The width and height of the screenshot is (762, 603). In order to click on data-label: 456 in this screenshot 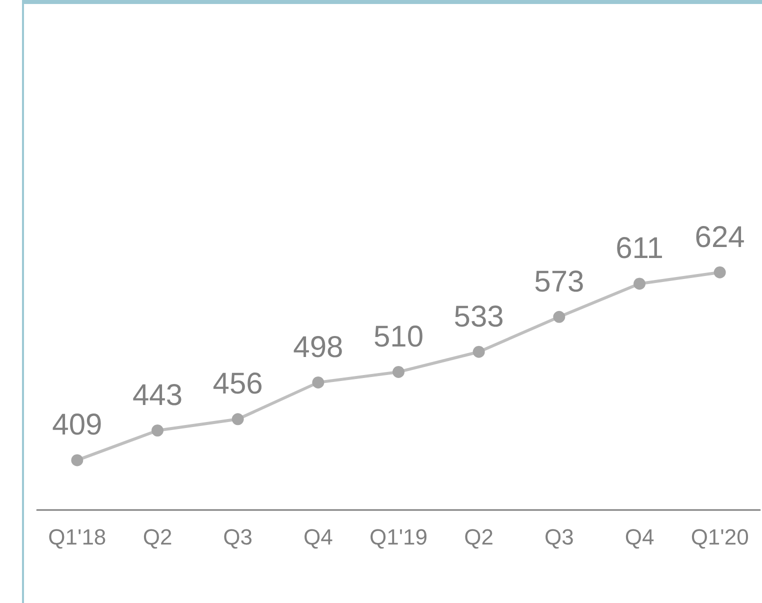, I will do `click(237, 384)`.